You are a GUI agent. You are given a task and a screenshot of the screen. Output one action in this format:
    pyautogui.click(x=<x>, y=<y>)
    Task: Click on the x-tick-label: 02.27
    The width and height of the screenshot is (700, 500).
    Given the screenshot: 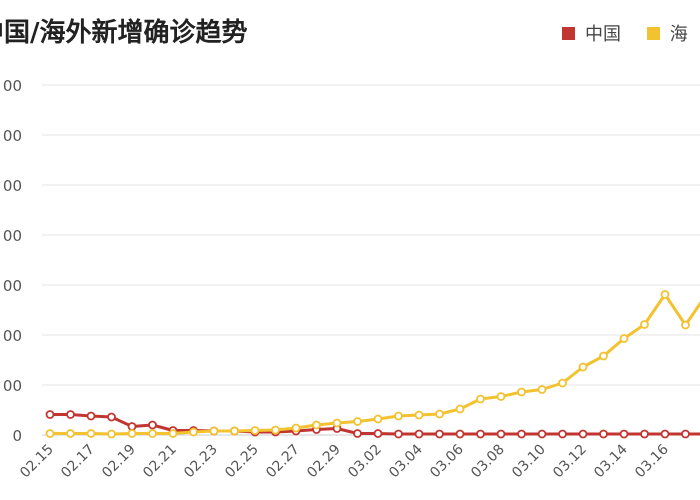 What is the action you would take?
    pyautogui.click(x=283, y=462)
    